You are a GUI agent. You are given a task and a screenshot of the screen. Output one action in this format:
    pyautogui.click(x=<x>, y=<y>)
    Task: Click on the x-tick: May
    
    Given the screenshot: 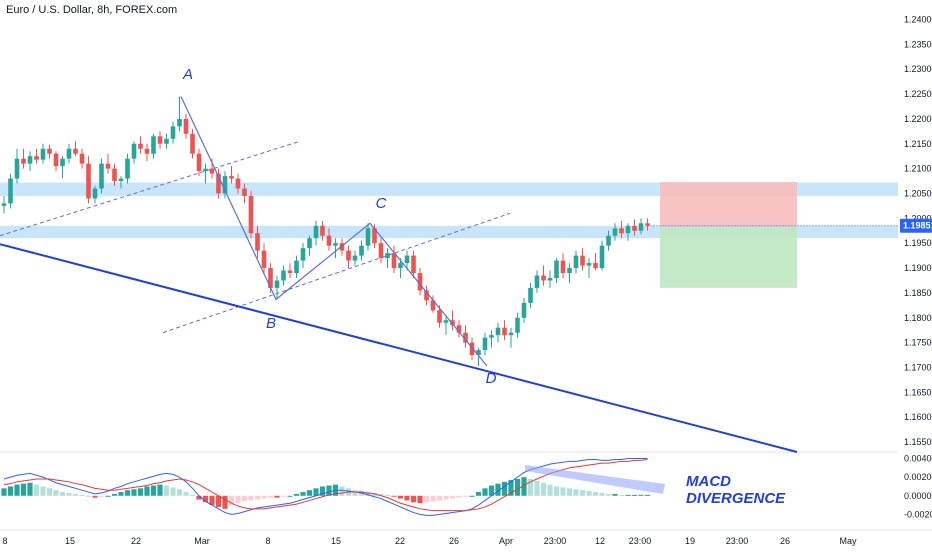 What is the action you would take?
    pyautogui.click(x=848, y=541)
    